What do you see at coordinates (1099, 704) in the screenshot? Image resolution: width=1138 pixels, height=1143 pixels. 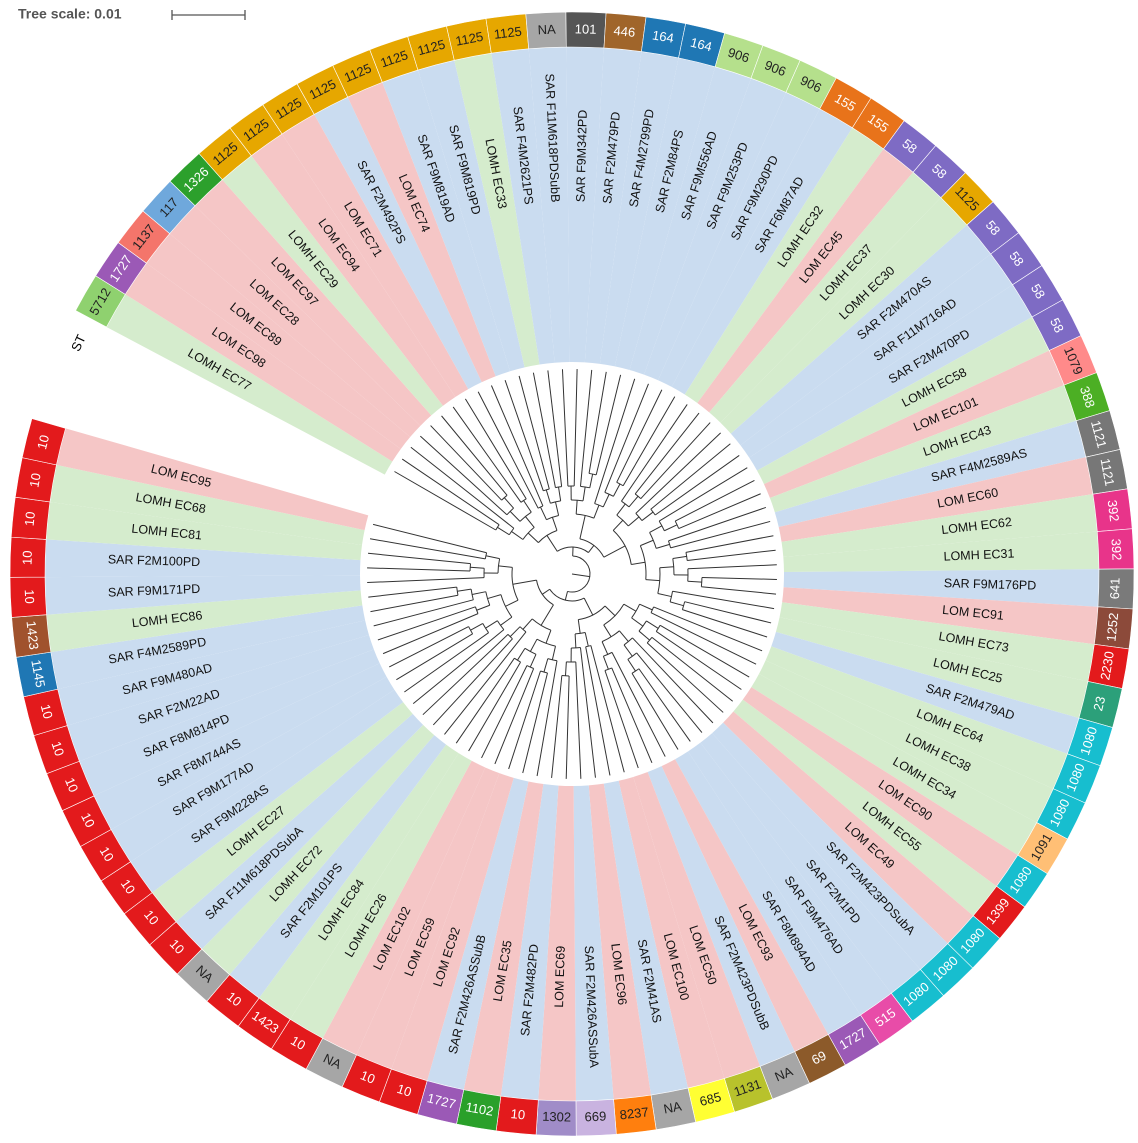 I see `st-label: 23` at bounding box center [1099, 704].